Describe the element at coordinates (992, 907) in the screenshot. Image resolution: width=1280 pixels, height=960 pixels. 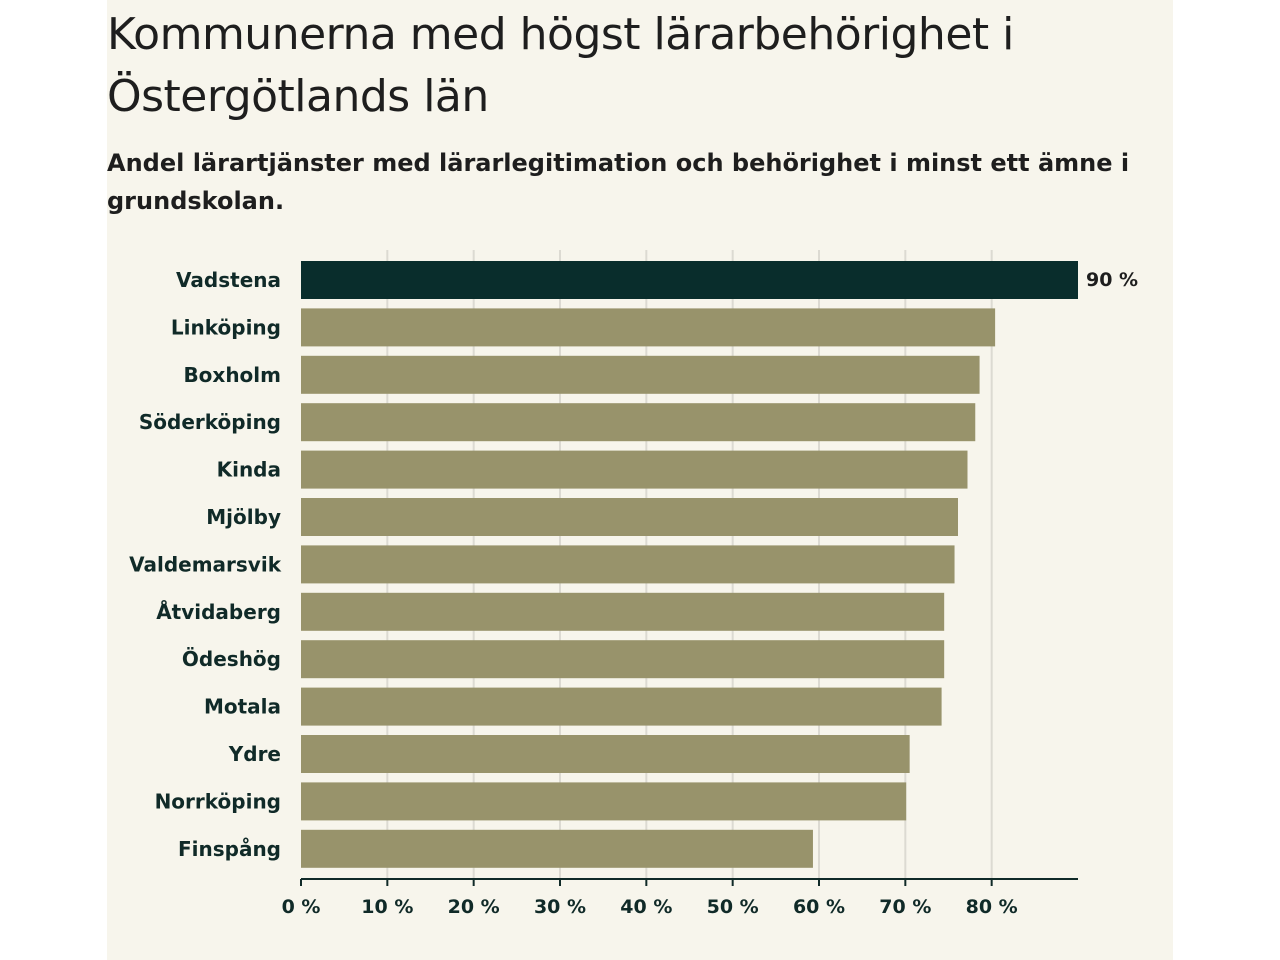
I see `x-tick-label: 80 %` at that location.